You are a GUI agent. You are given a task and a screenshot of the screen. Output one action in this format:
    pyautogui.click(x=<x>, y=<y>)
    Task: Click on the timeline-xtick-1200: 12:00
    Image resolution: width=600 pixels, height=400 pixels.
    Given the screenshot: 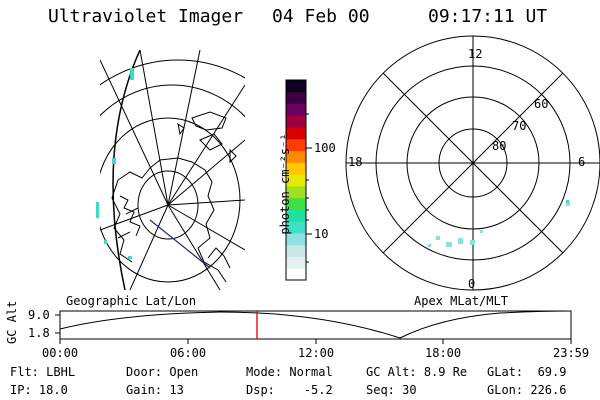 What is the action you would take?
    pyautogui.click(x=316, y=353)
    